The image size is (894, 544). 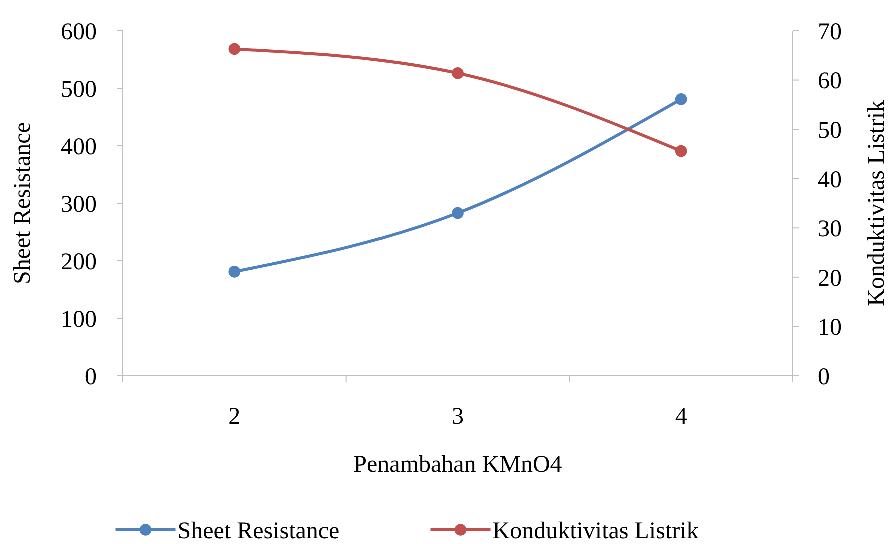 I want to click on y-tick-label: 600, so click(x=79, y=32).